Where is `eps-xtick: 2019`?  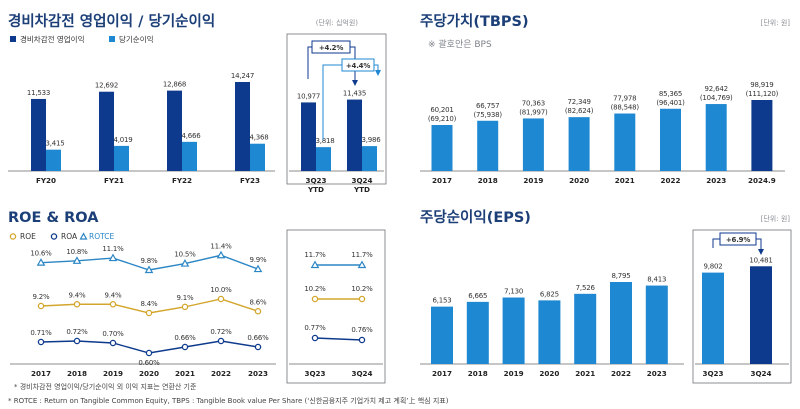 eps-xtick: 2019 is located at coordinates (514, 373).